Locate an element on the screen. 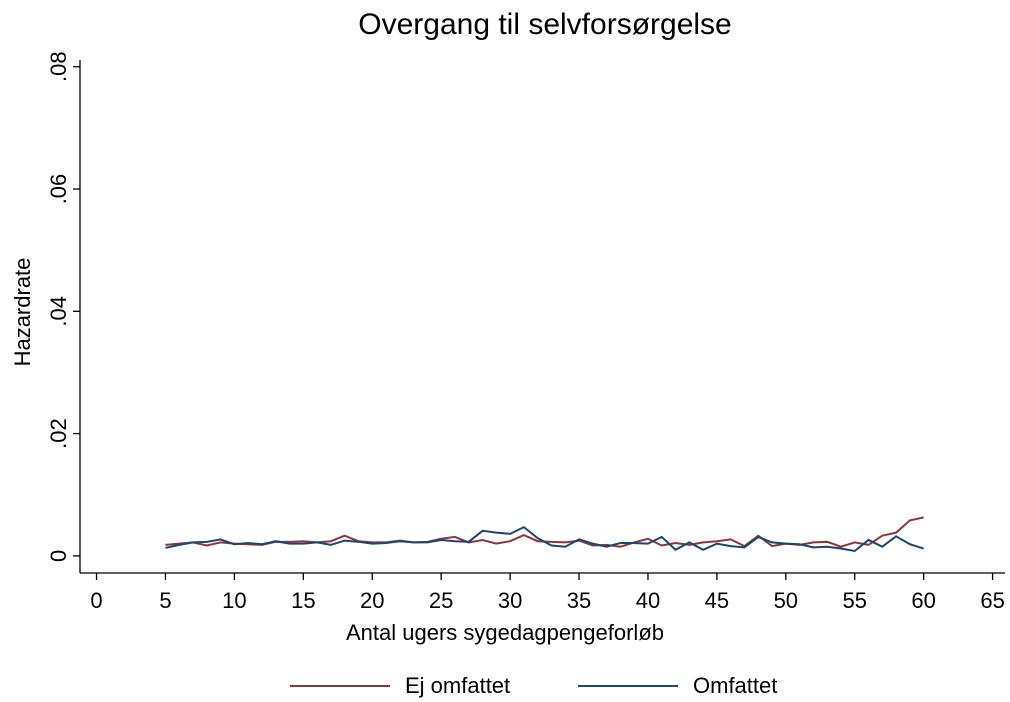  x-tick-label: 15 is located at coordinates (303, 600).